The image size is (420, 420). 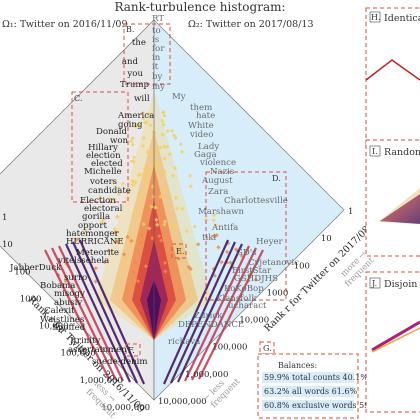 I want to click on word-right: it, so click(x=155, y=67).